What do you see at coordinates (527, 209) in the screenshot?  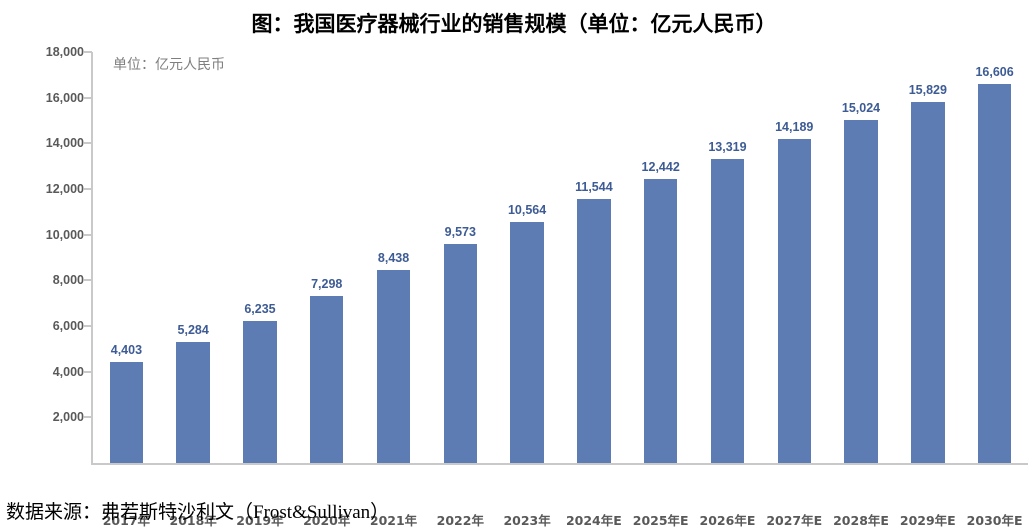 I see `bar-value-label: 10,564` at bounding box center [527, 209].